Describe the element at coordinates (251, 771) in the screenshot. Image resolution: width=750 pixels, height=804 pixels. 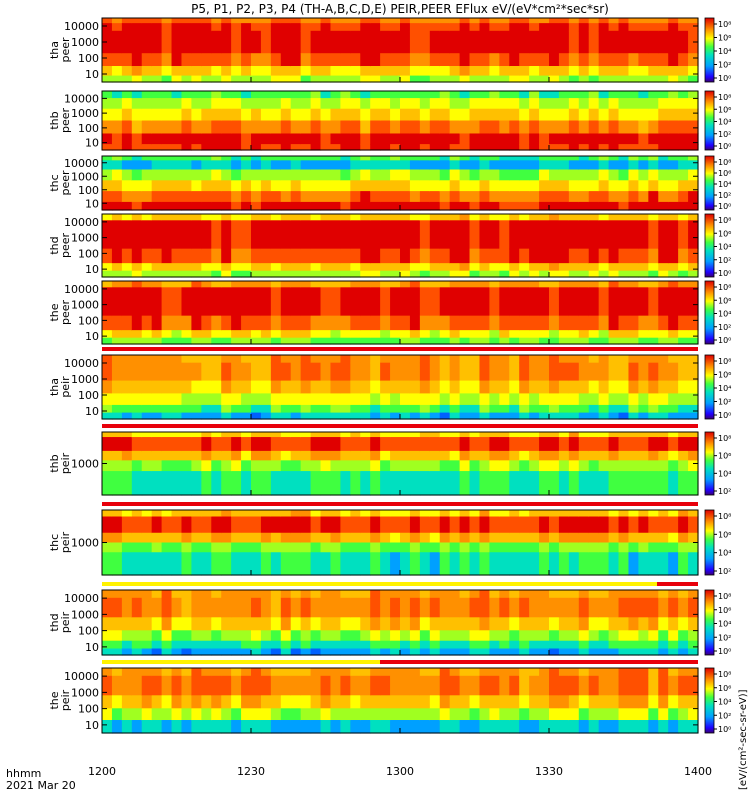
I see `x-tick-label: 1230` at that location.